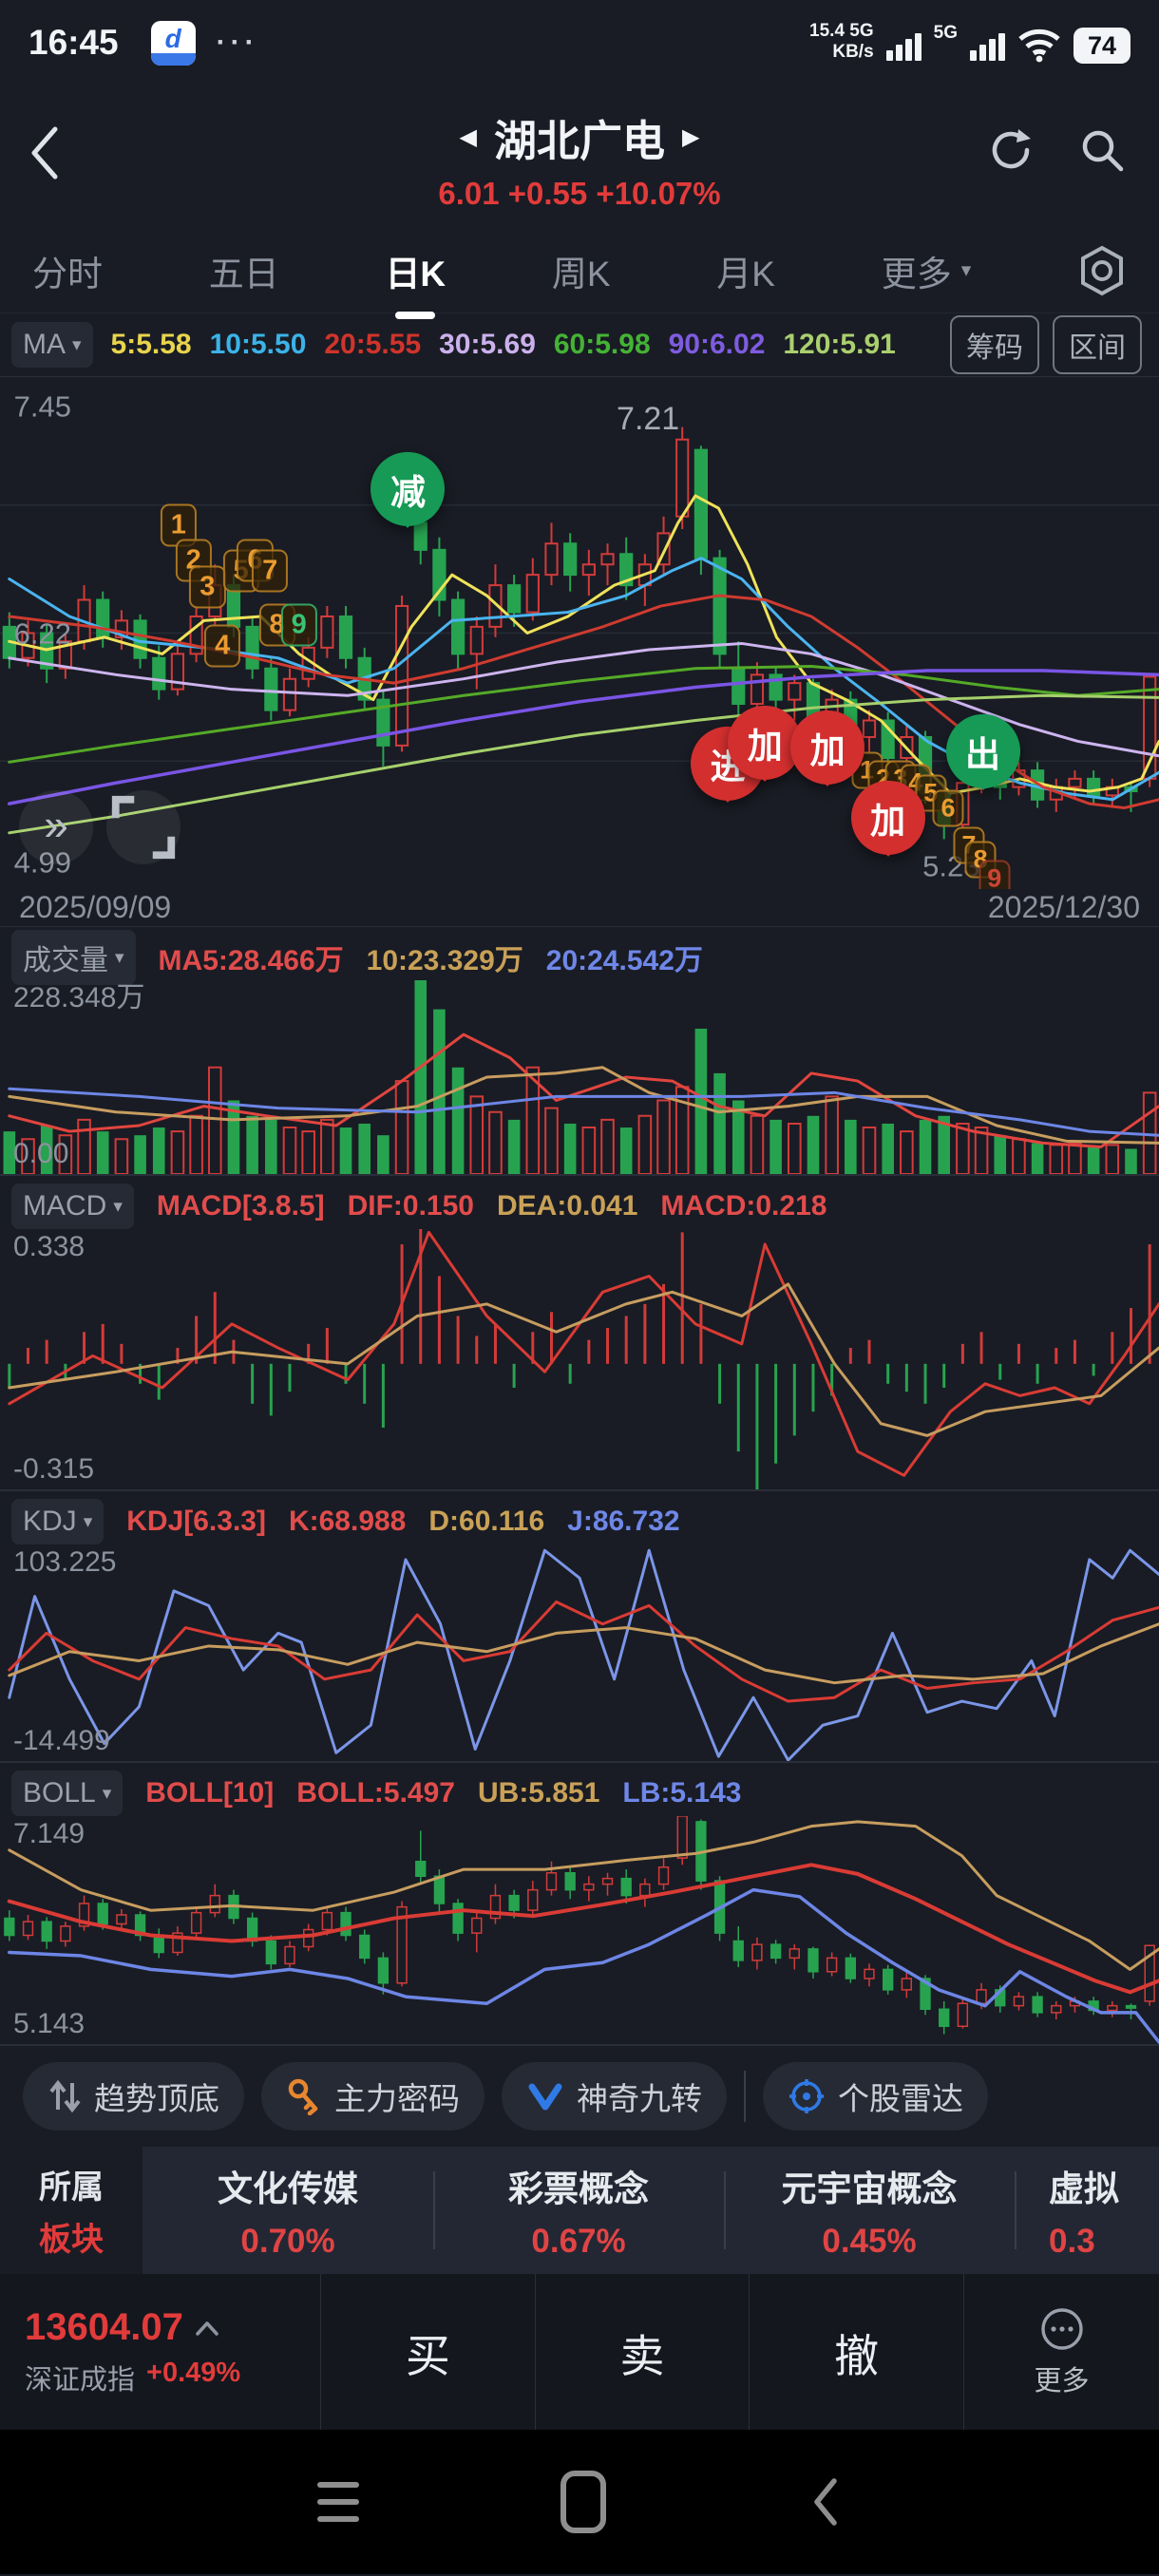 Image resolution: width=1159 pixels, height=2576 pixels. What do you see at coordinates (1061, 2352) in the screenshot?
I see `more-button: 更多` at bounding box center [1061, 2352].